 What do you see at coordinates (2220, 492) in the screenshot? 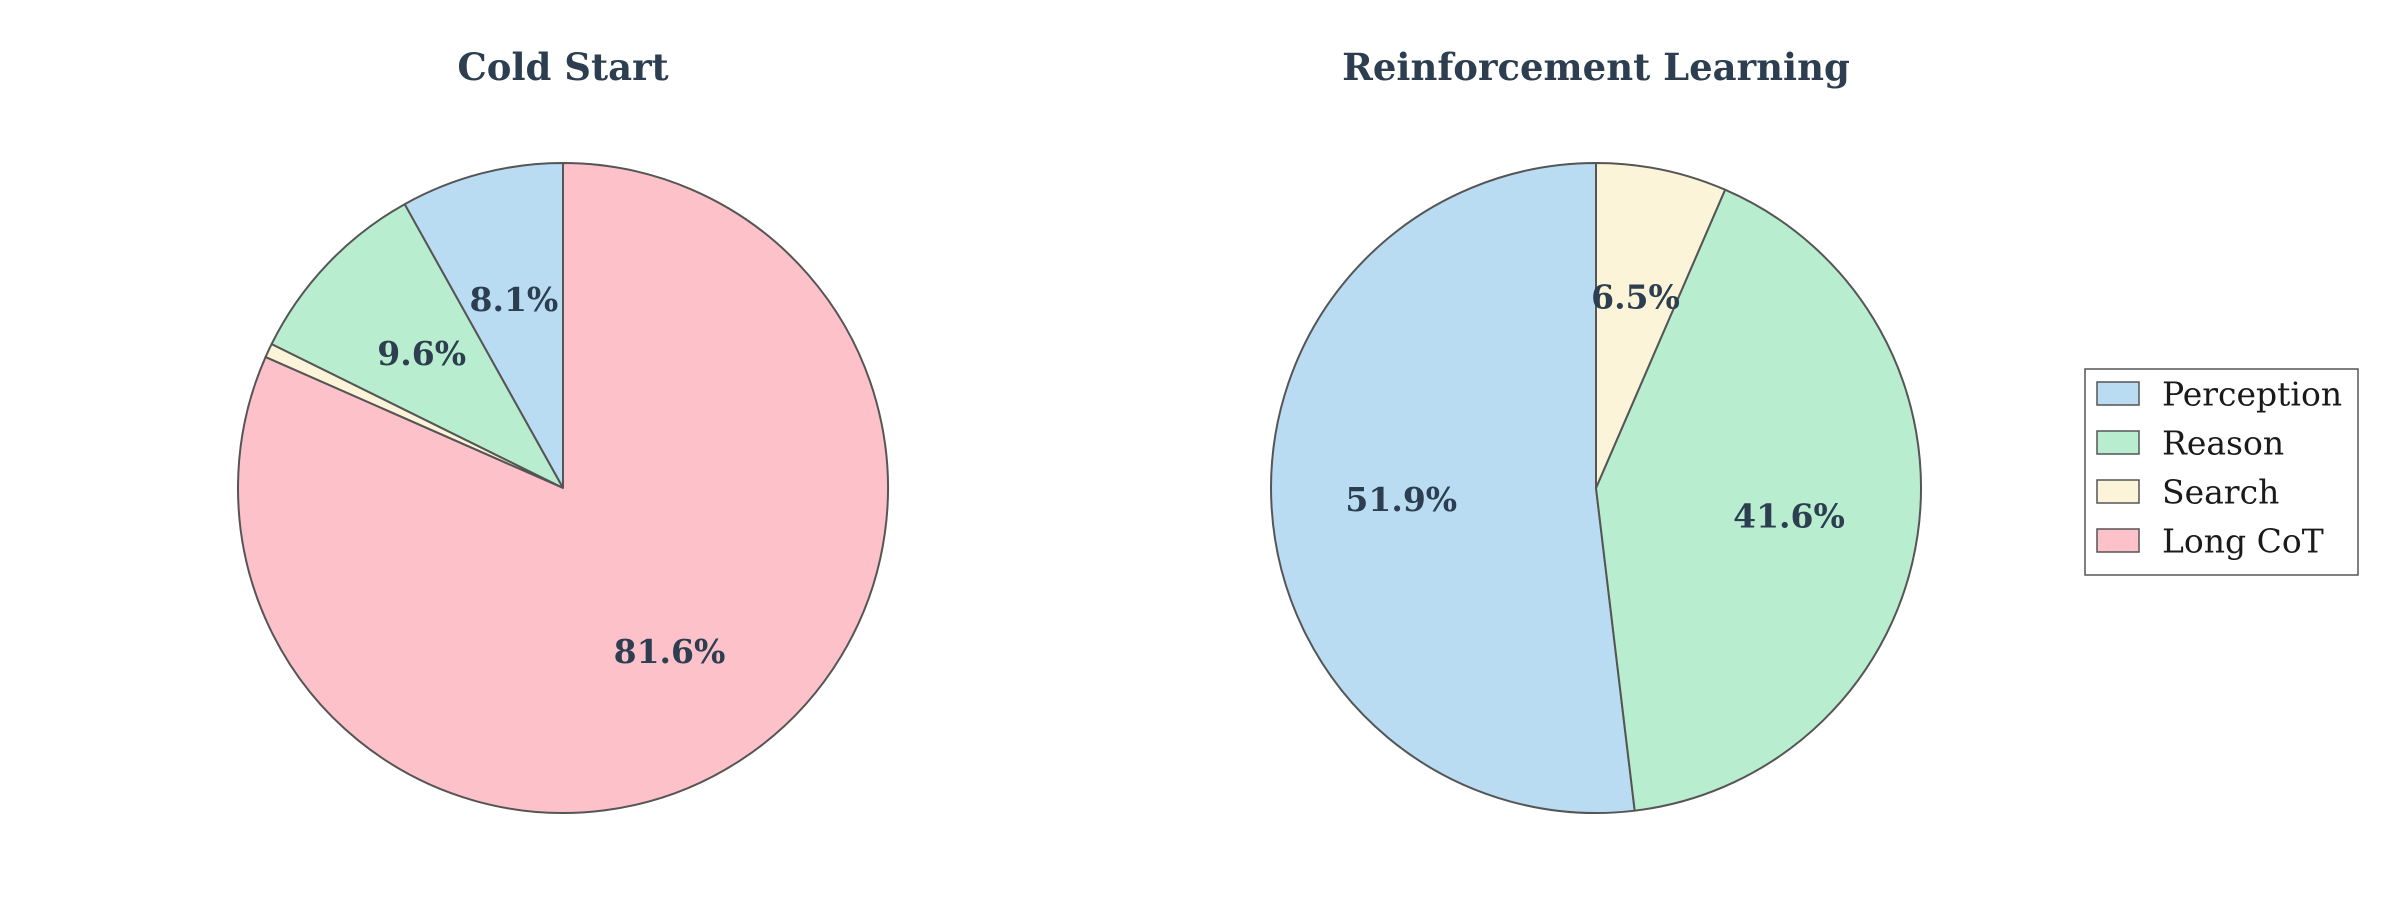
I see `legend-label-search: Search` at bounding box center [2220, 492].